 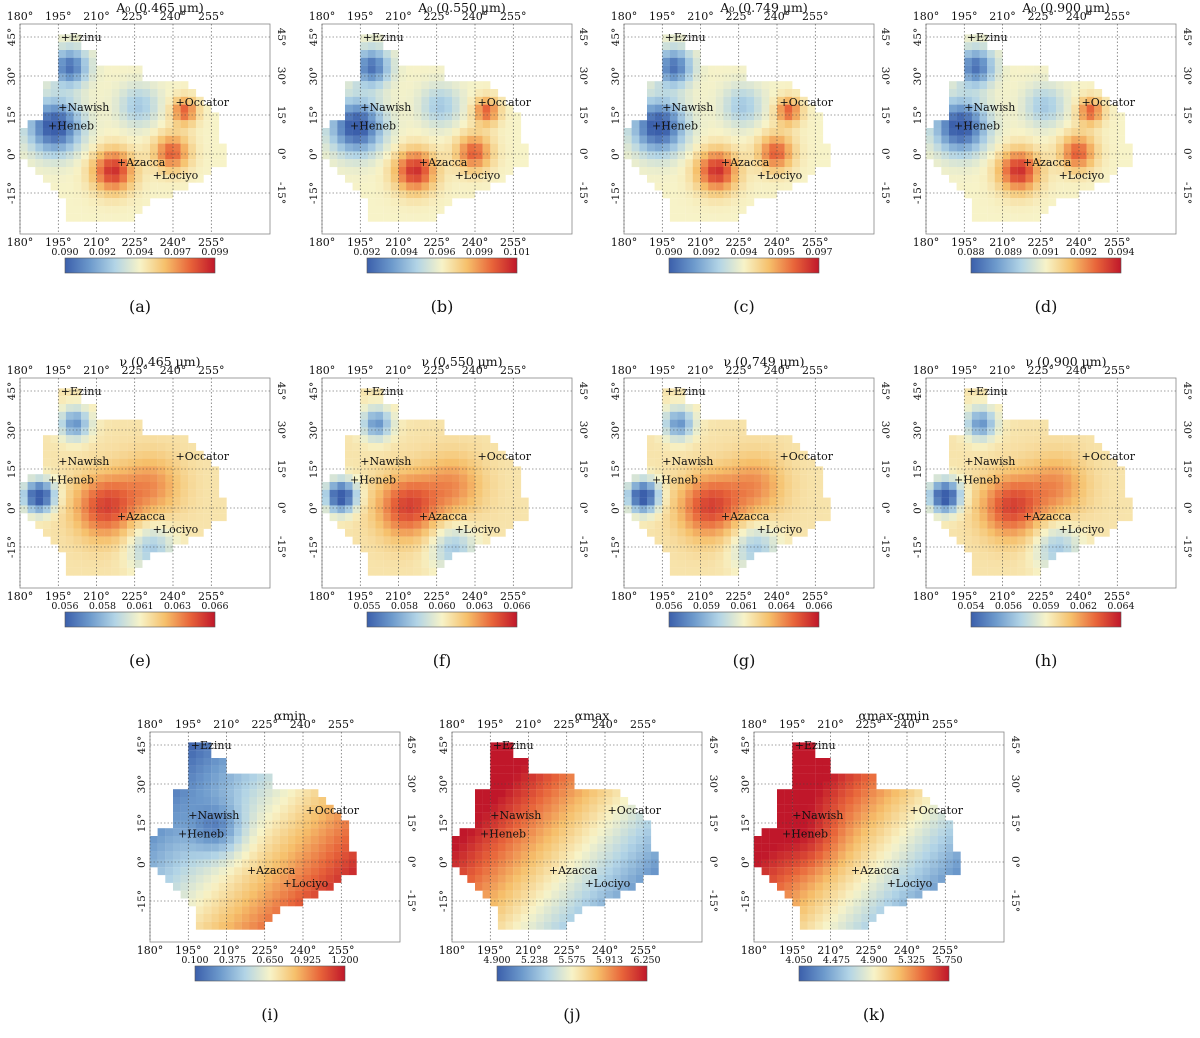 I want to click on landmark-label: +Lociyo, so click(x=1082, y=529).